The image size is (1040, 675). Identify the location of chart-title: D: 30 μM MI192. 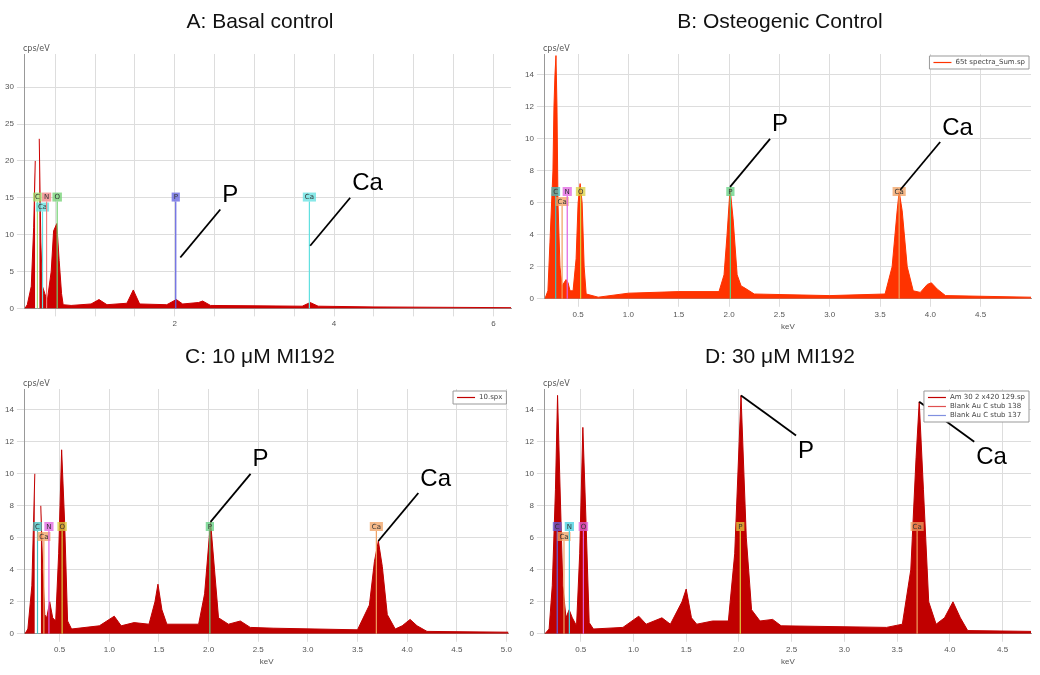
(780, 356).